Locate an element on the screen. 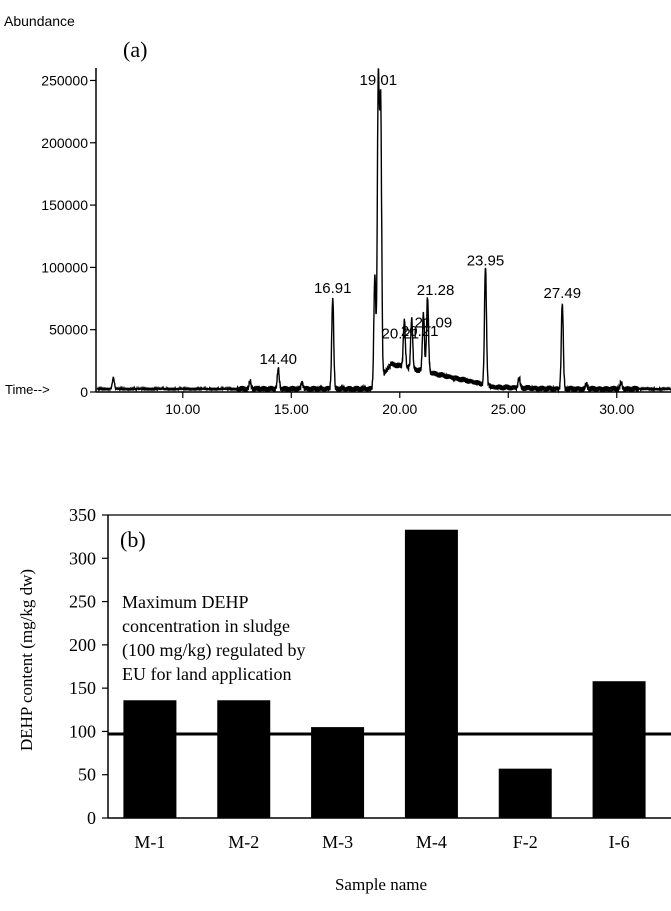 Image resolution: width=671 pixels, height=911 pixels. y-axis-label-a: Abundance is located at coordinates (39, 21).